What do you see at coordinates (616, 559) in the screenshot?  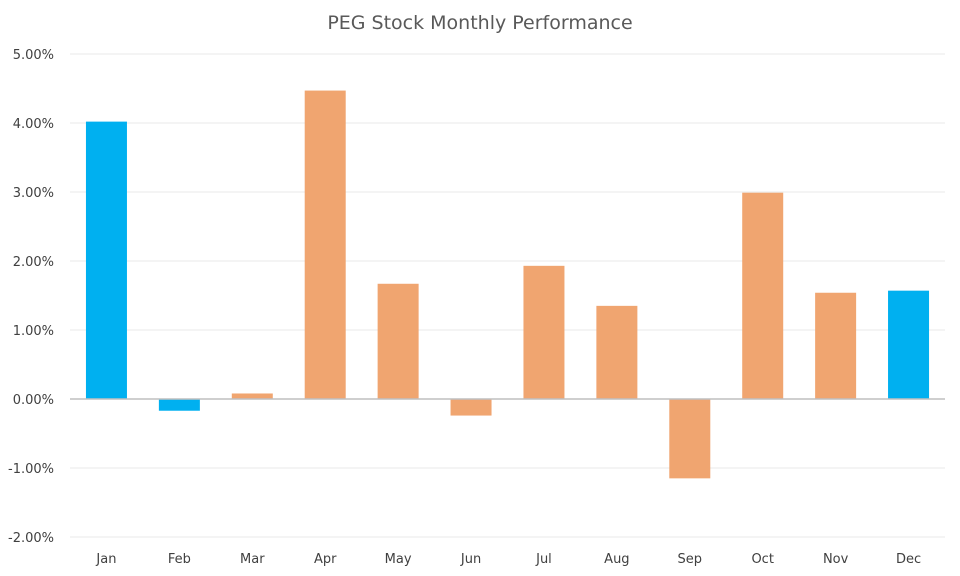 I see `x-tick-label: Aug` at bounding box center [616, 559].